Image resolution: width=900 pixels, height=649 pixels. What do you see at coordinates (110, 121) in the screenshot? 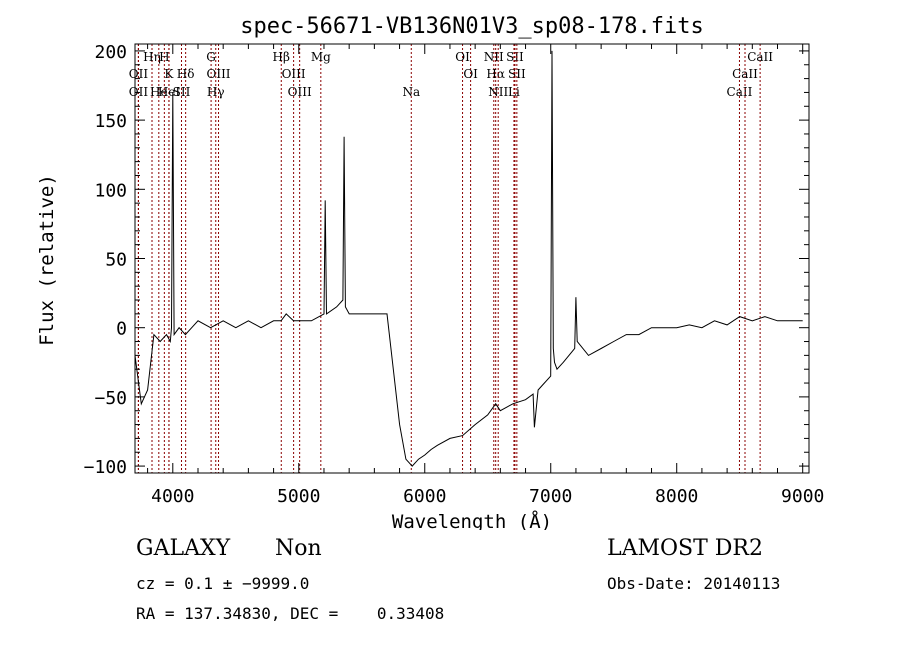
I see `y-tick-label: 150` at bounding box center [110, 121].